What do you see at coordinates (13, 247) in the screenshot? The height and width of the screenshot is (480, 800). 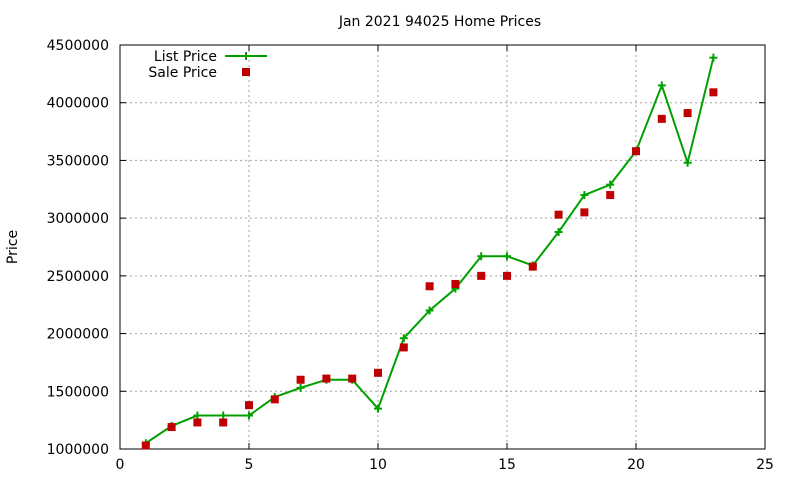 I see `y-axis-label: Price` at bounding box center [13, 247].